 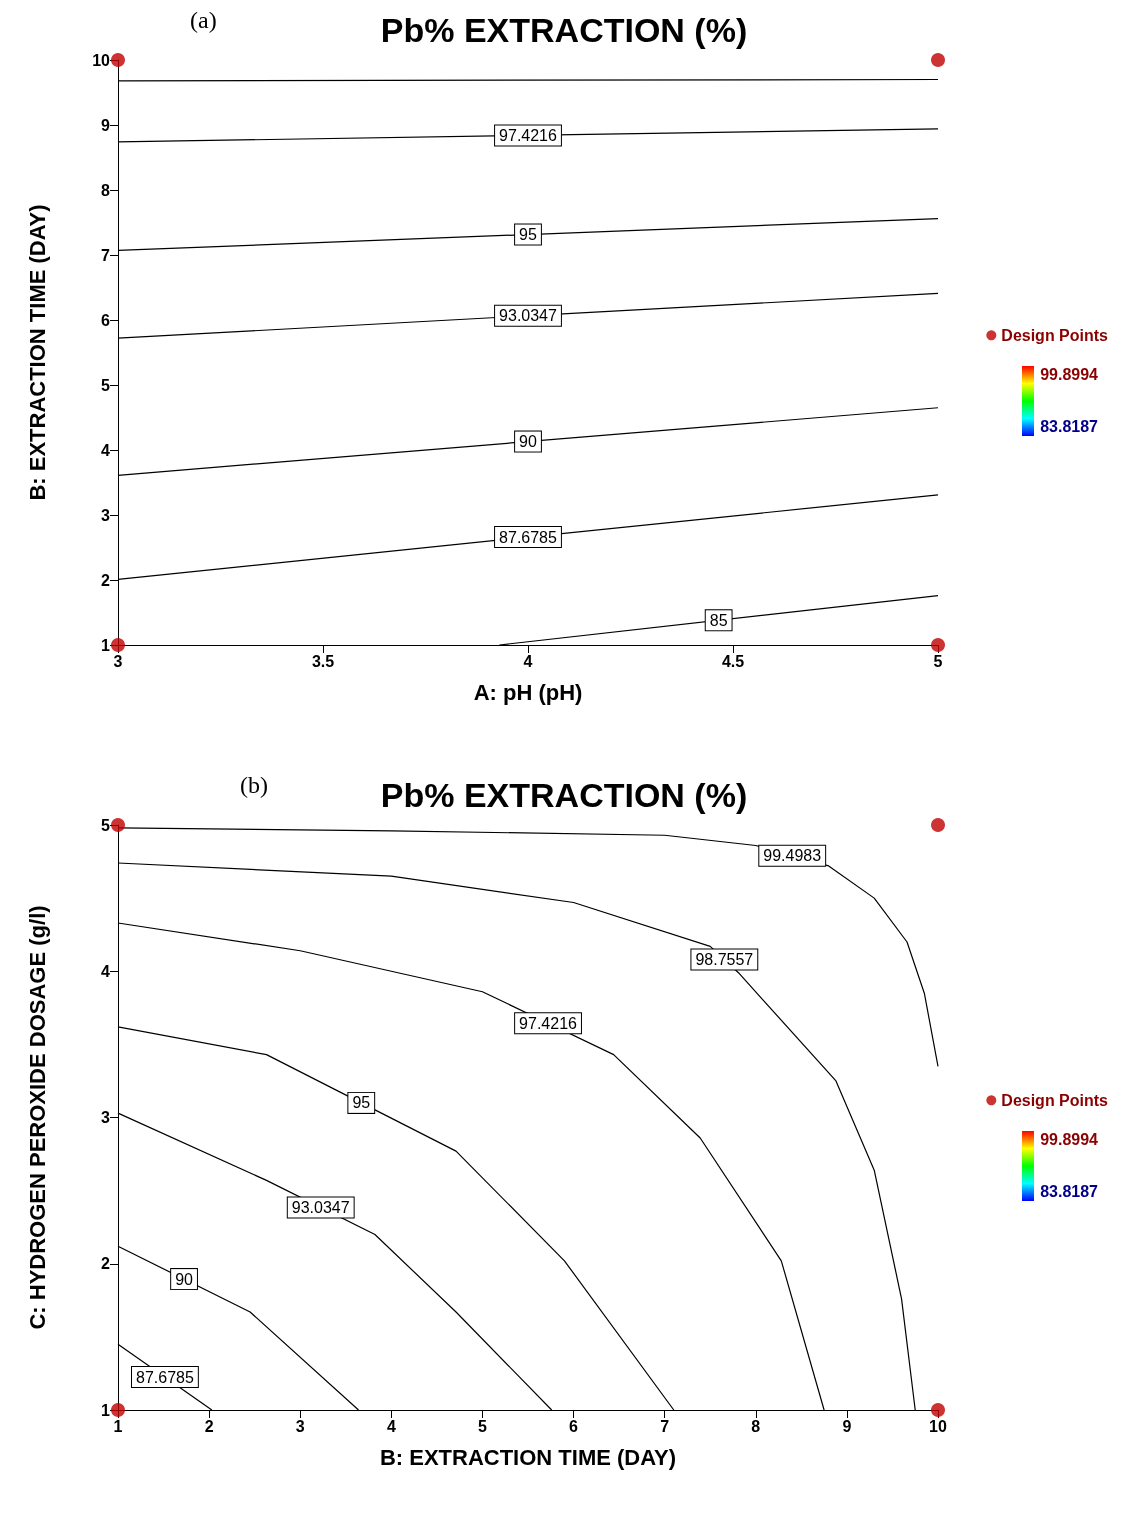 What do you see at coordinates (101, 60) in the screenshot?
I see `y-tick-label: 10` at bounding box center [101, 60].